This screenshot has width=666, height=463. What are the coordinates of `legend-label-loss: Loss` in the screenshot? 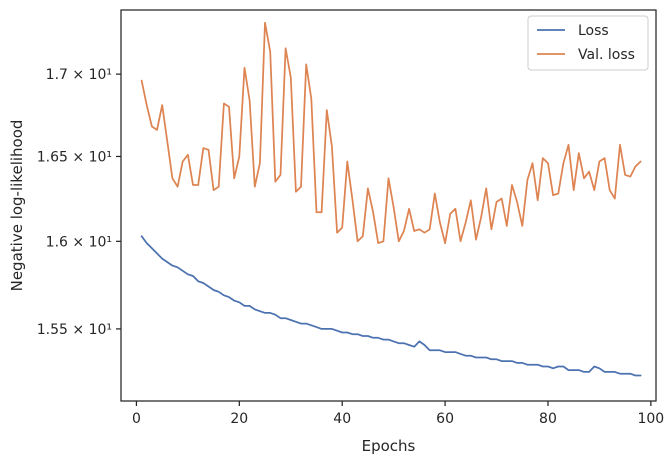 It's located at (593, 31).